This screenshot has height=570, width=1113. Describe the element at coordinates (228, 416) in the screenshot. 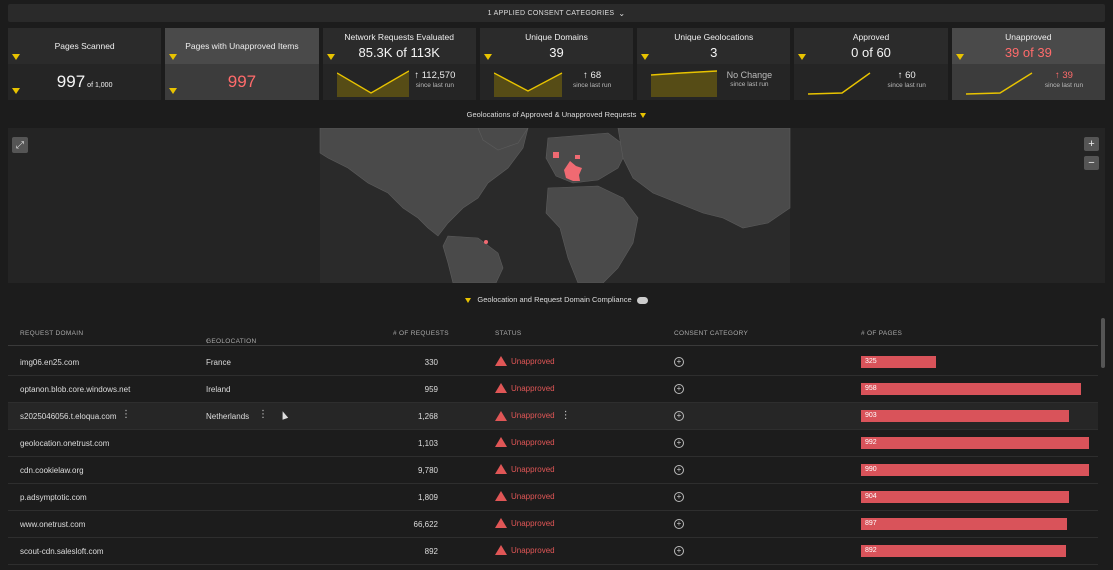

I see `geolocation: Netherlands` at that location.